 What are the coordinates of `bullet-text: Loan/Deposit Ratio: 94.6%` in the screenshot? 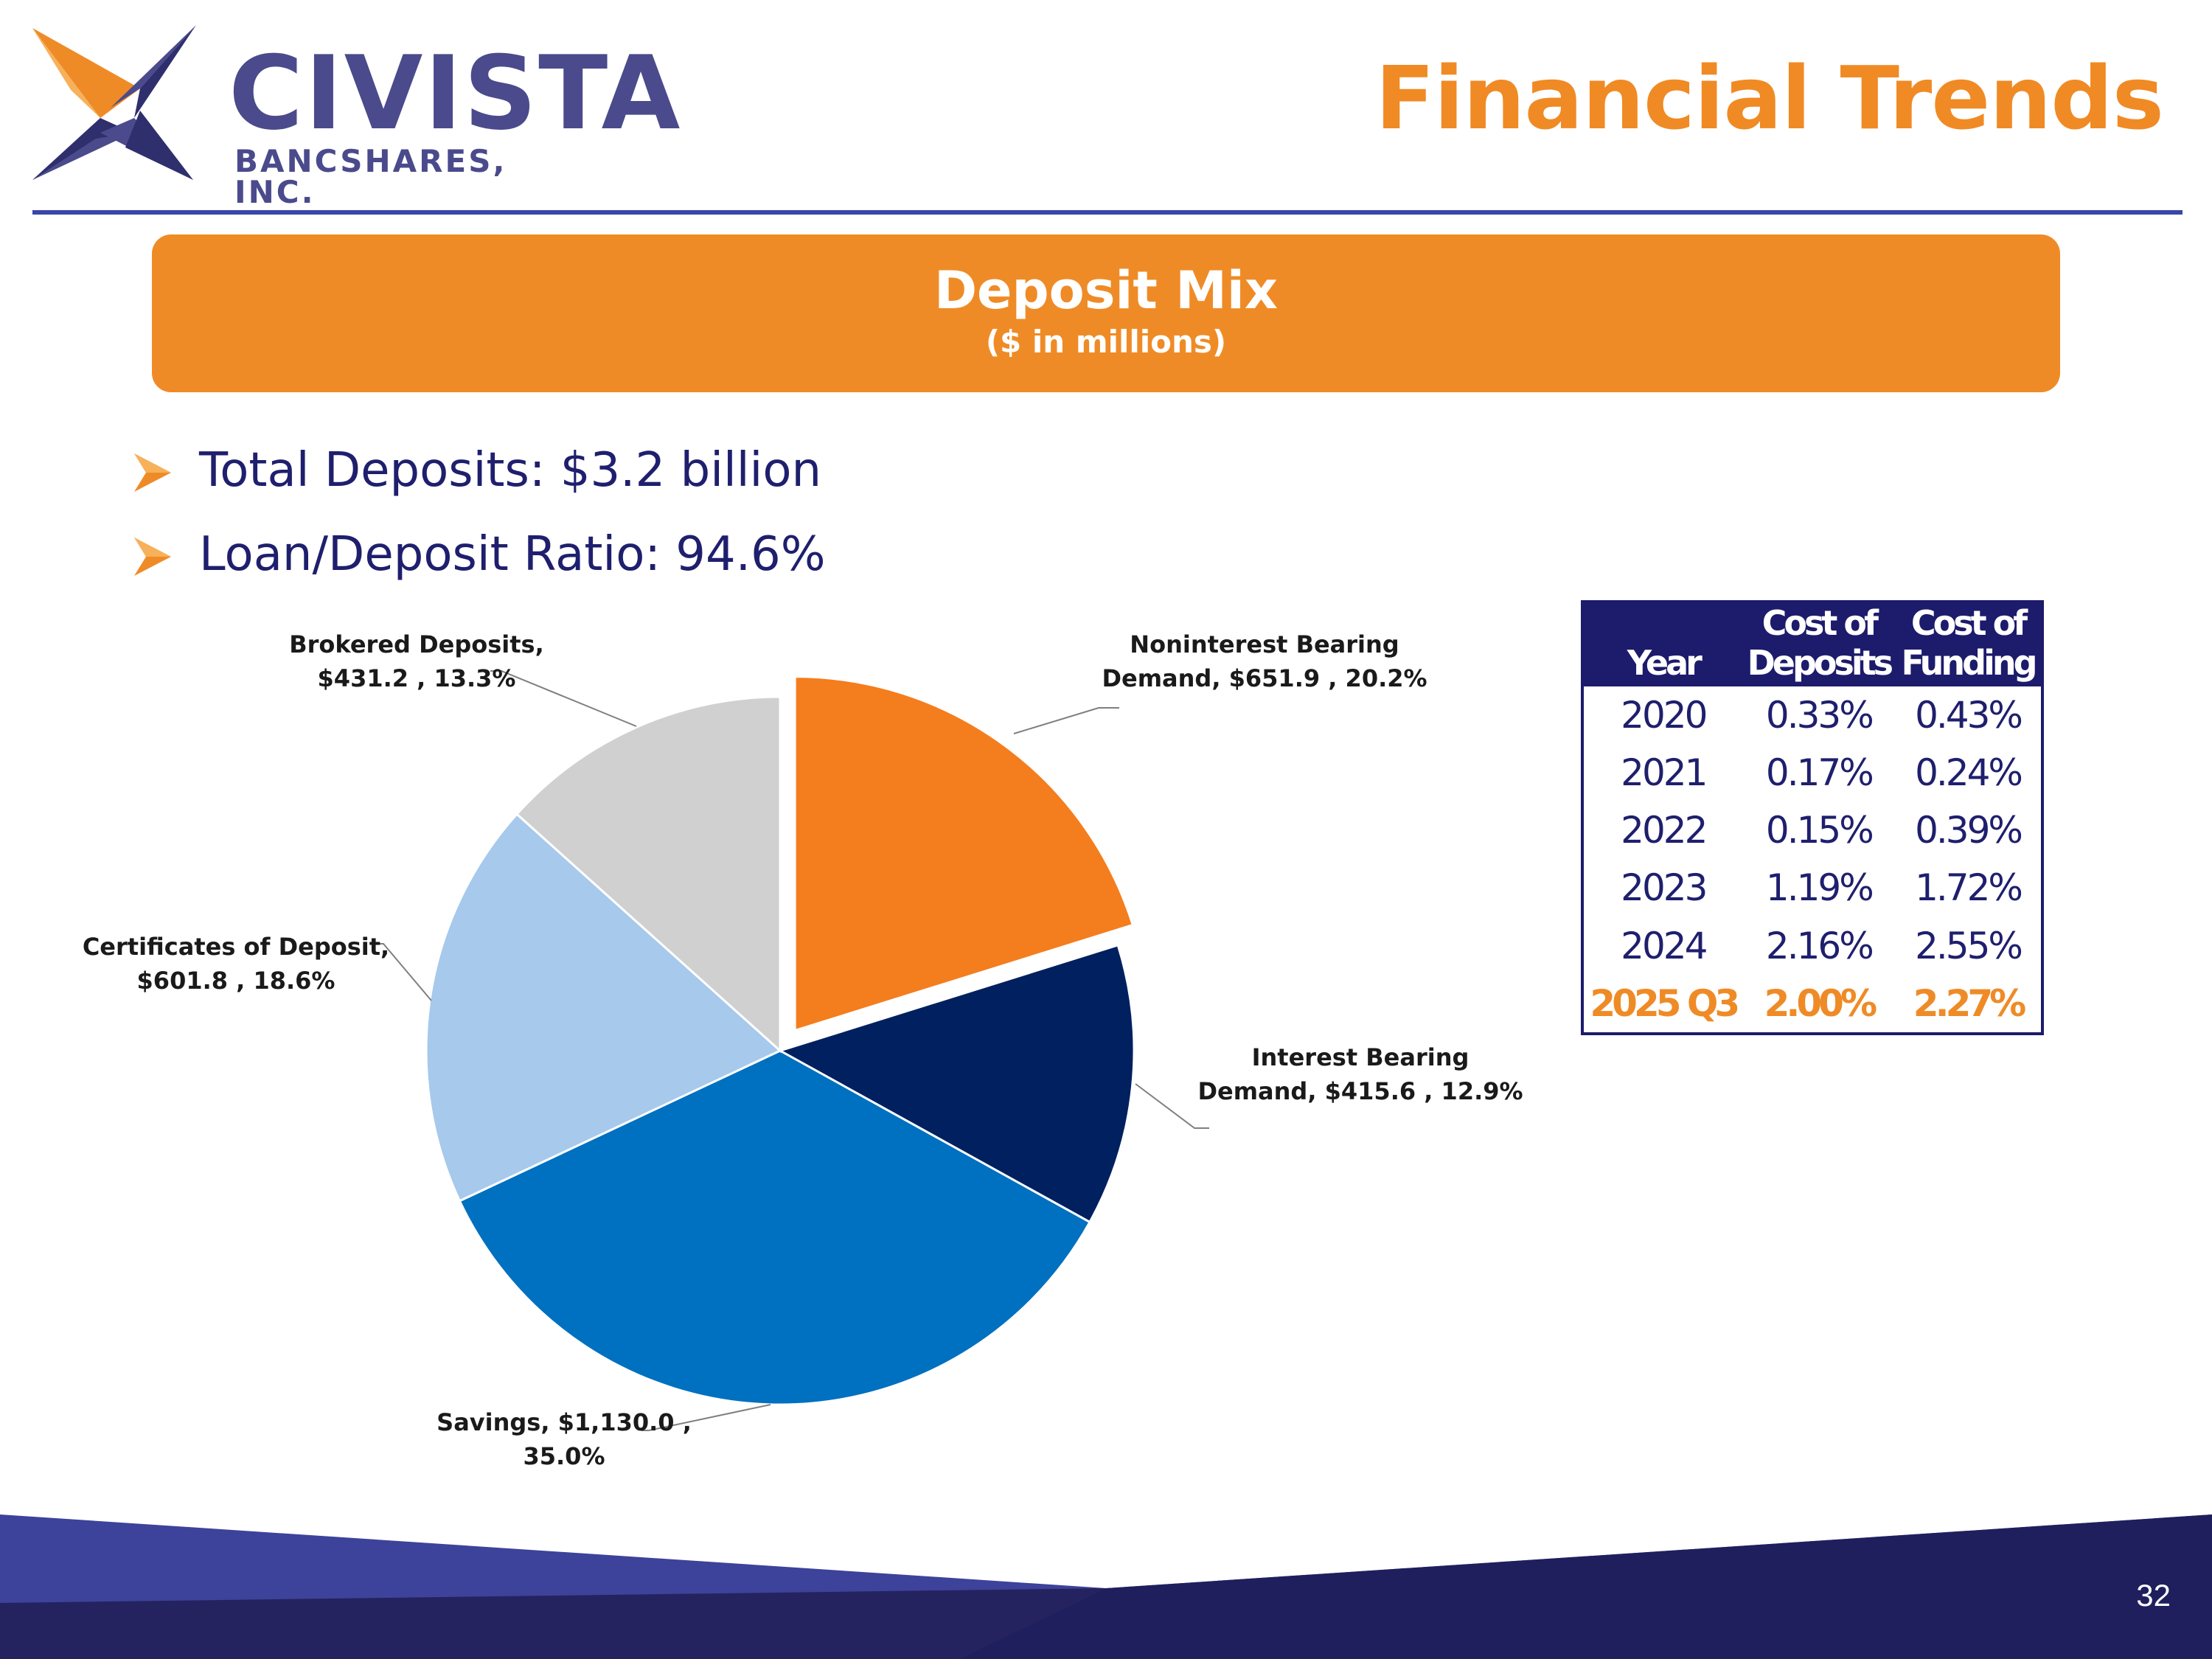 It's located at (512, 554).